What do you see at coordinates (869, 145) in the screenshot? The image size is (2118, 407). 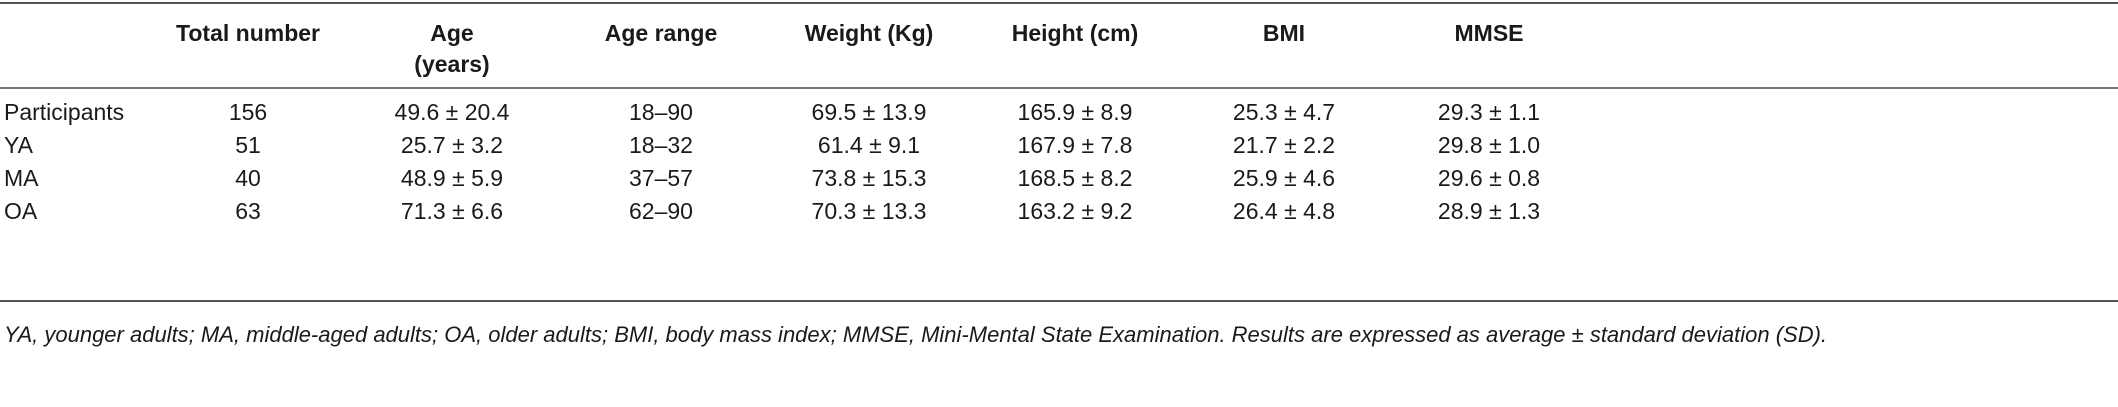 I see `cell-weight: 61.4 ± 9.1` at bounding box center [869, 145].